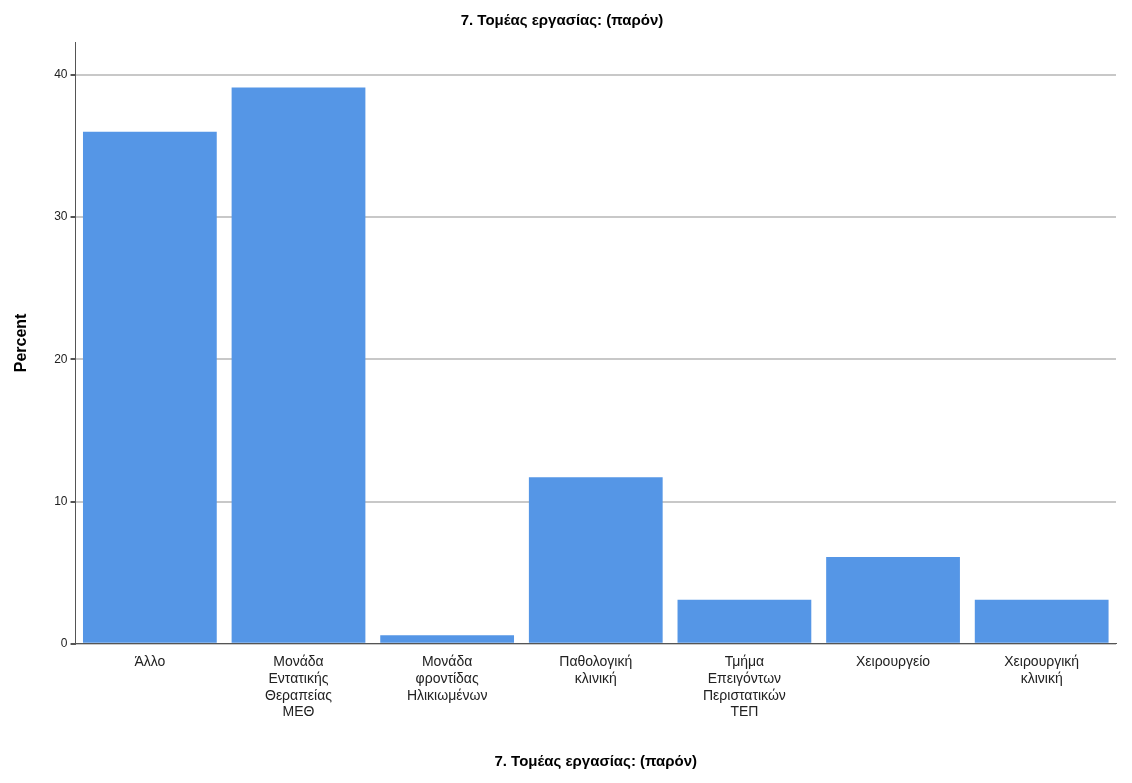  Describe the element at coordinates (562, 20) in the screenshot. I see `chart-title: 7. Τομέας εργασίας: (παρόν)` at that location.